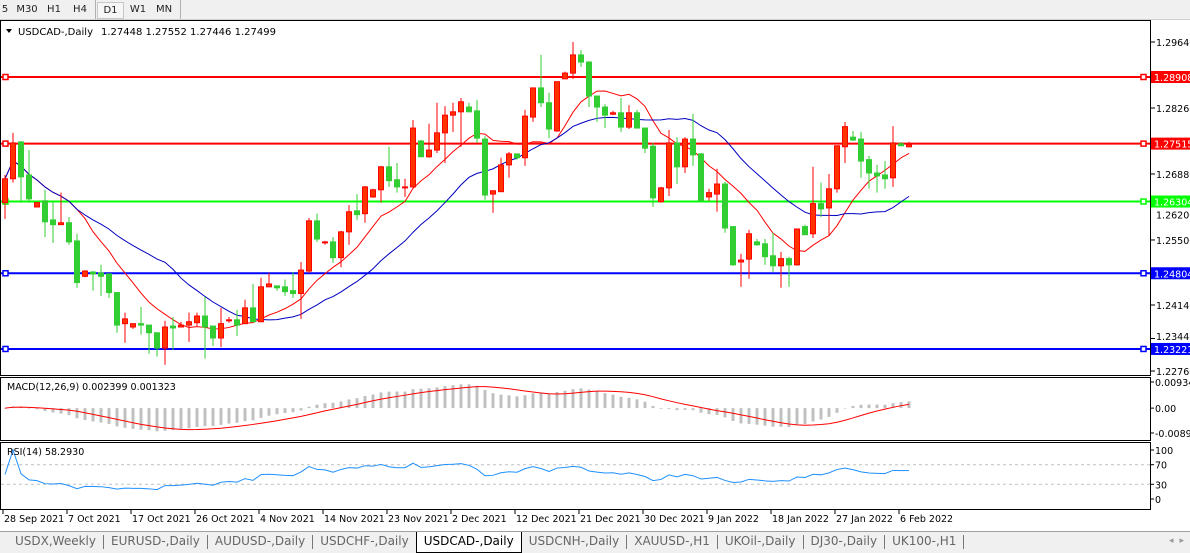  I want to click on tab-xauusd-h1: XAUUSD-,H1, so click(672, 541).